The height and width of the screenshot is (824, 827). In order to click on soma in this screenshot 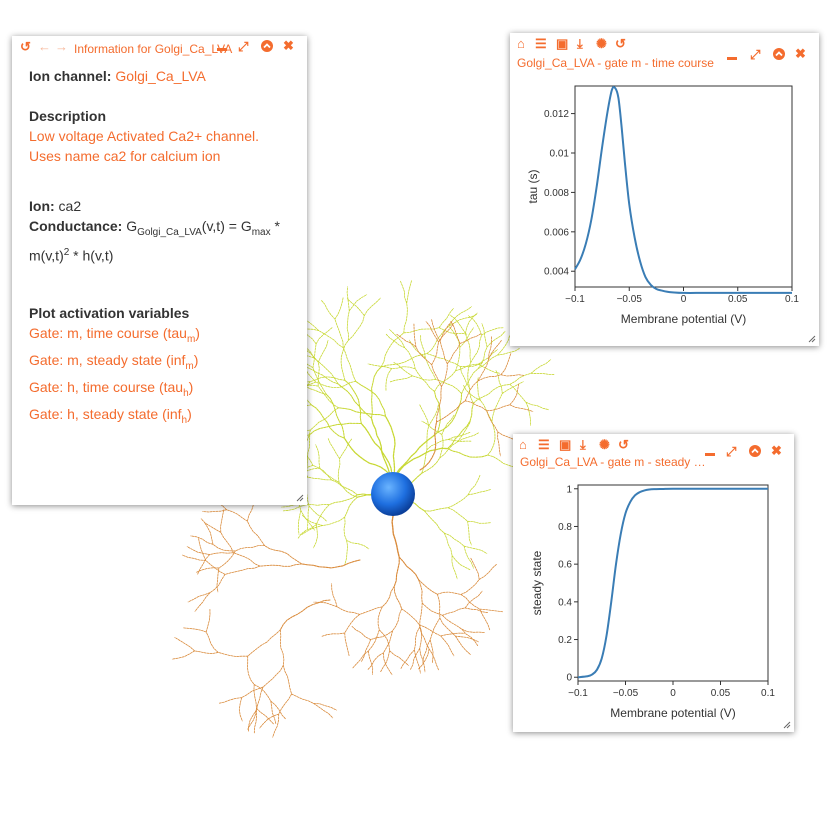, I will do `click(393, 494)`.